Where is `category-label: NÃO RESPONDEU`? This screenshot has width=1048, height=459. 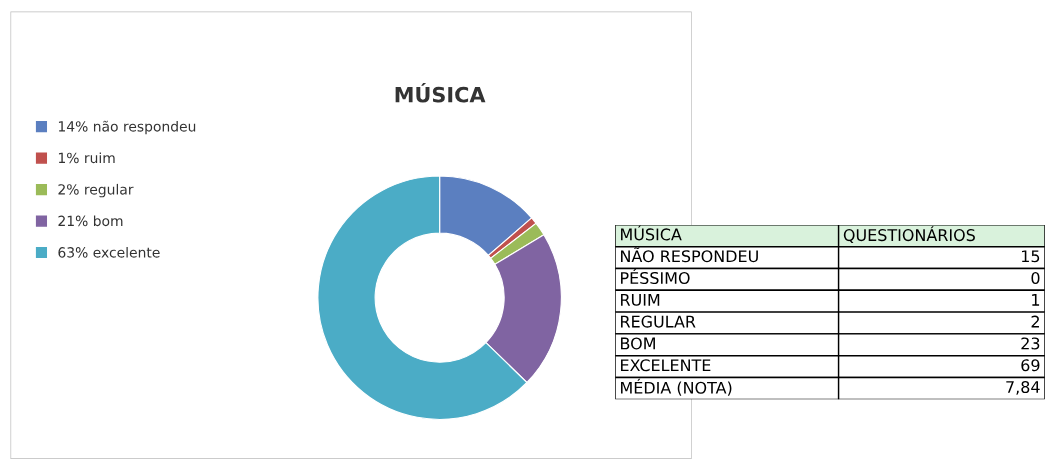 category-label: NÃO RESPONDEU is located at coordinates (689, 255).